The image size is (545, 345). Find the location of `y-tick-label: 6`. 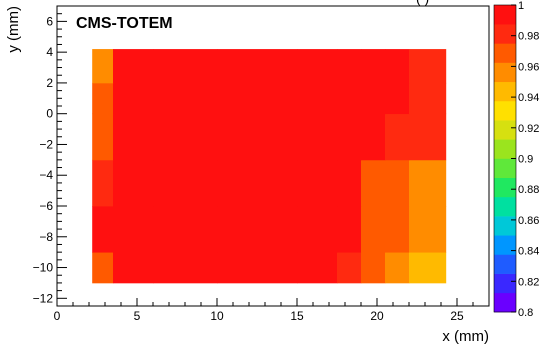

y-tick-label: 6 is located at coordinates (49, 21).